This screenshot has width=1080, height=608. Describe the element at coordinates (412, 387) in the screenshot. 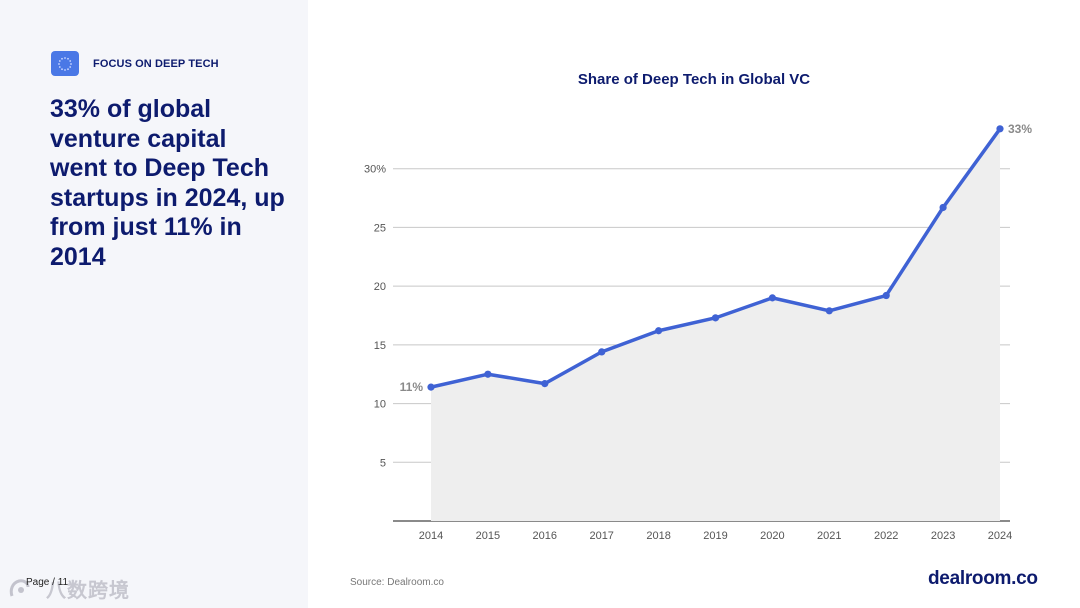

I see `data-label: 11%` at that location.